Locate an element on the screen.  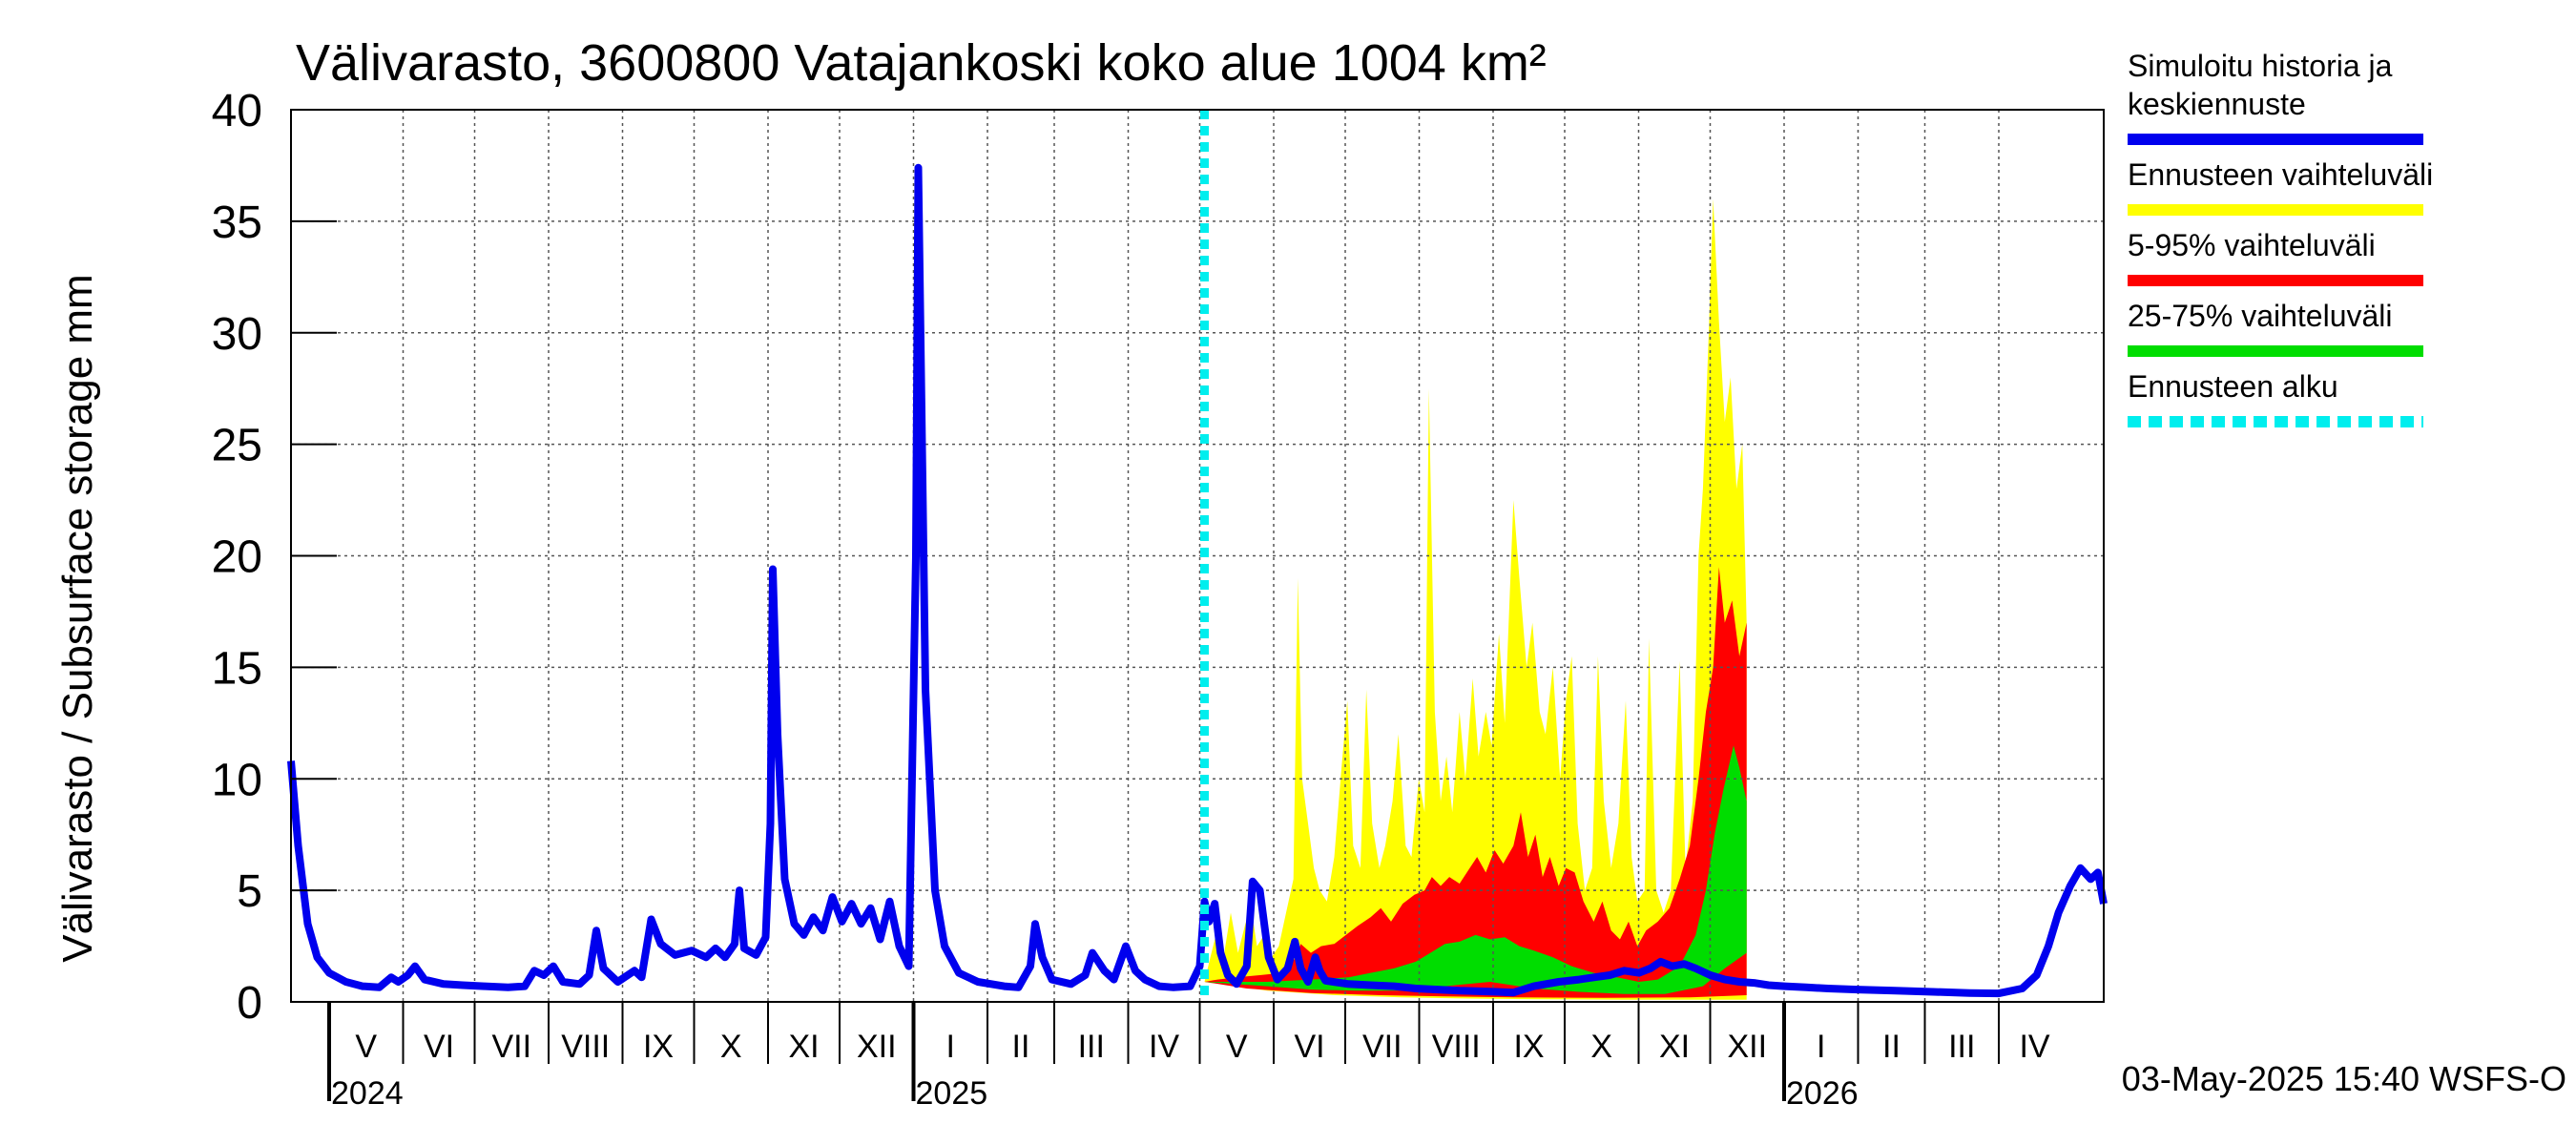
x-tick-label-year: 2025 is located at coordinates (952, 1094).